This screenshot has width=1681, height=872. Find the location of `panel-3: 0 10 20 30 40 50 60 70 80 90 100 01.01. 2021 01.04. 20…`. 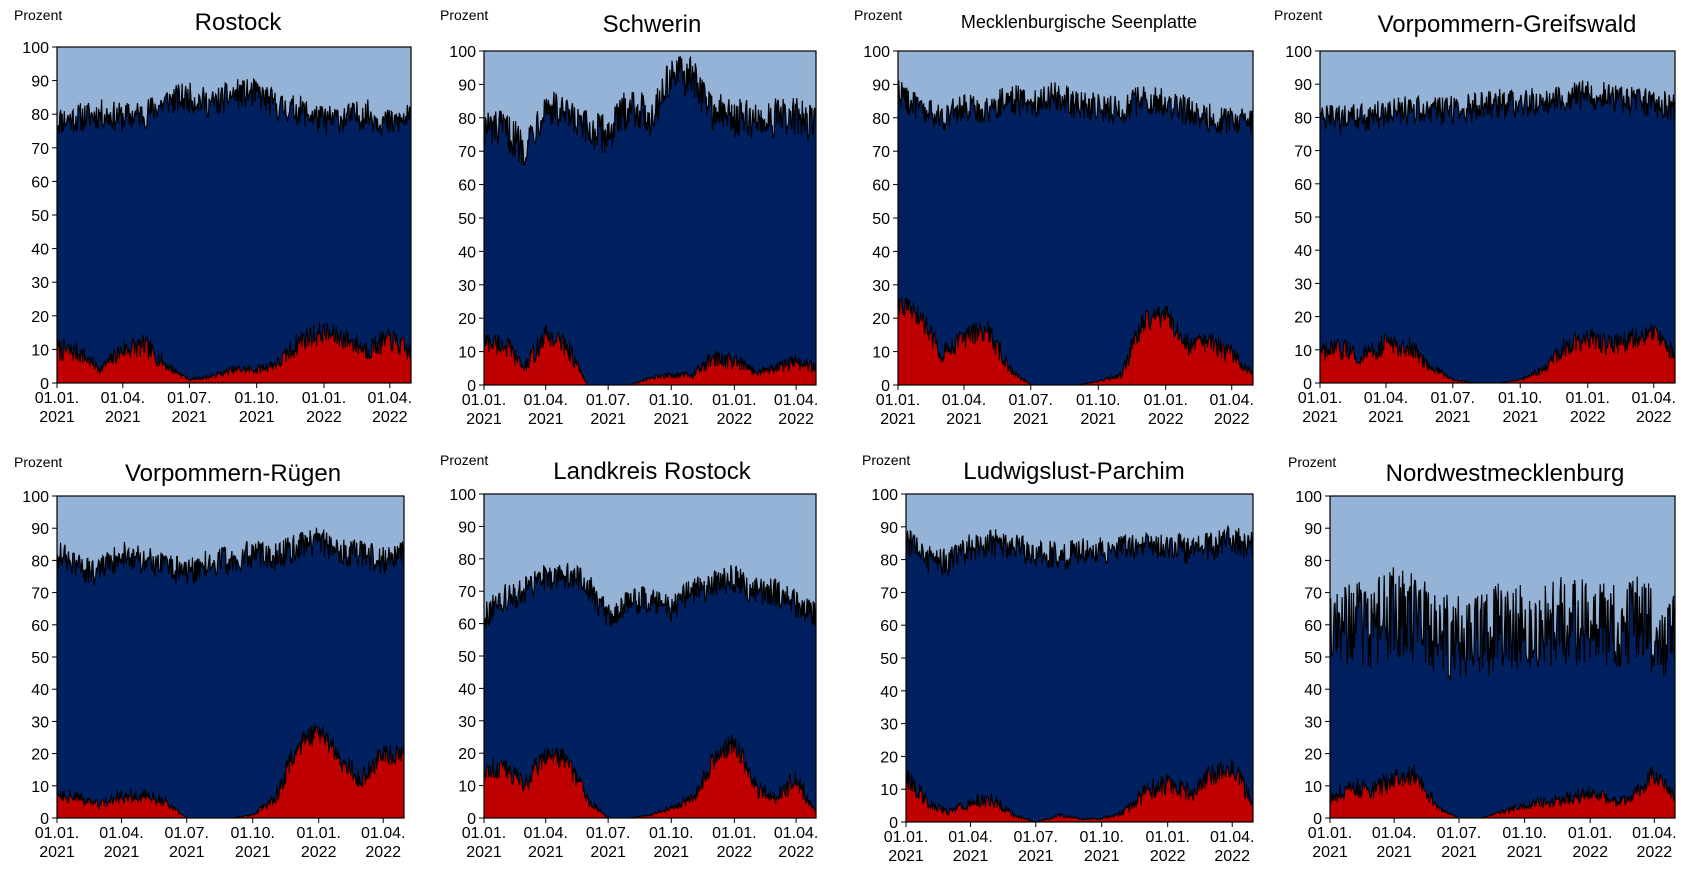

panel-3: 0 10 20 30 40 50 60 70 80 90 100 01.01. 2021 01.04. 20… is located at coordinates (1054, 217).